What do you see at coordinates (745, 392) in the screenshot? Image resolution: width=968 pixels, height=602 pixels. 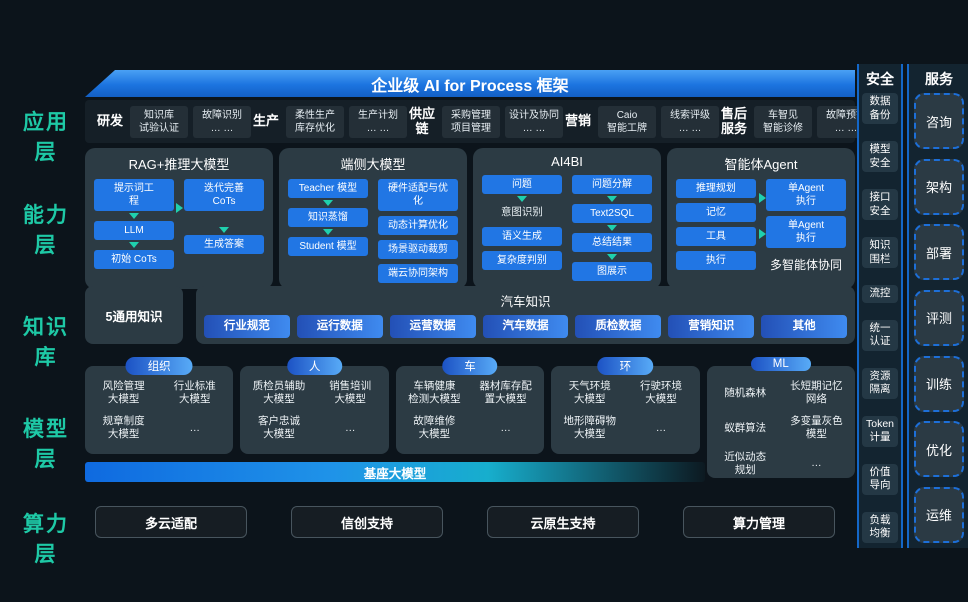 I see `model-item: 随机森林` at bounding box center [745, 392].